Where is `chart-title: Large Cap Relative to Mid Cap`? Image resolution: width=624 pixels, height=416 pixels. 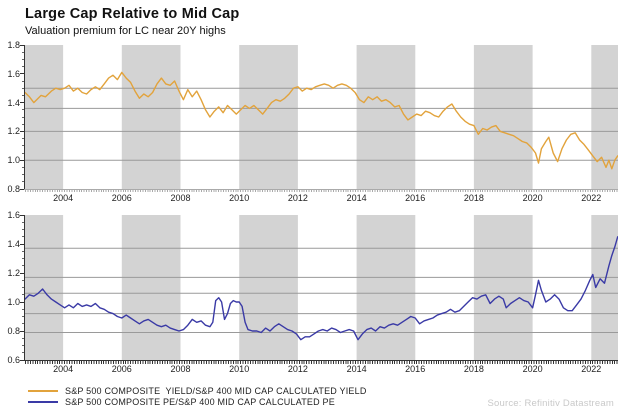
chart-title: Large Cap Relative to Mid Cap is located at coordinates (132, 14).